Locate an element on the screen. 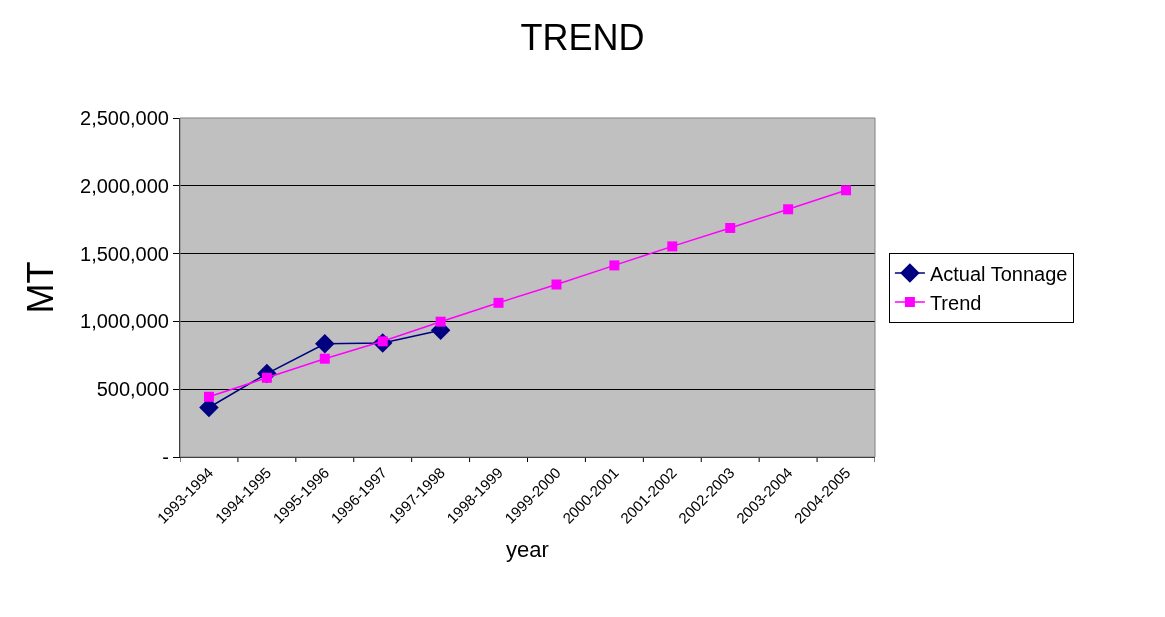 Image resolution: width=1165 pixels, height=617 pixels. y-tick-label: 2,500,000 is located at coordinates (124, 118).